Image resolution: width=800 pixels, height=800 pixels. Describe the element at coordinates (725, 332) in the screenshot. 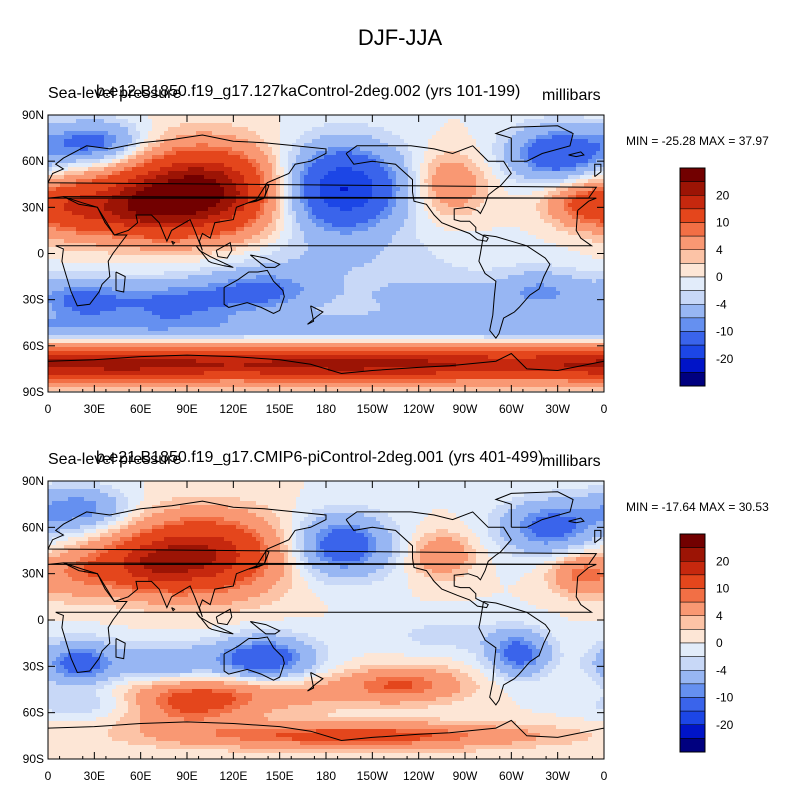

I see `colorbar-label: -10` at that location.